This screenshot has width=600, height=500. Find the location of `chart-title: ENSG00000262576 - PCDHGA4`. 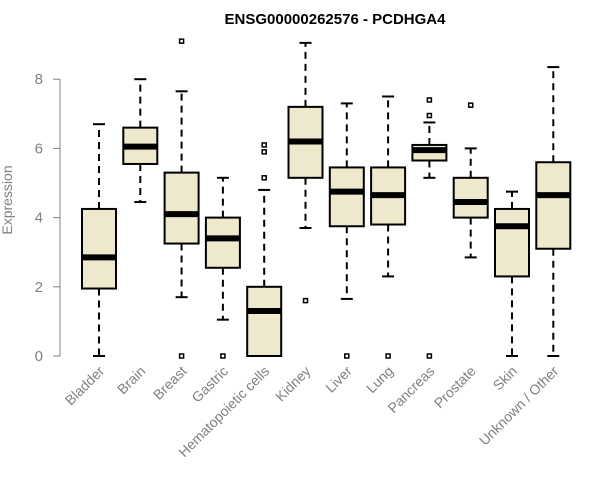

chart-title: ENSG00000262576 - PCDHGA4 is located at coordinates (336, 19).